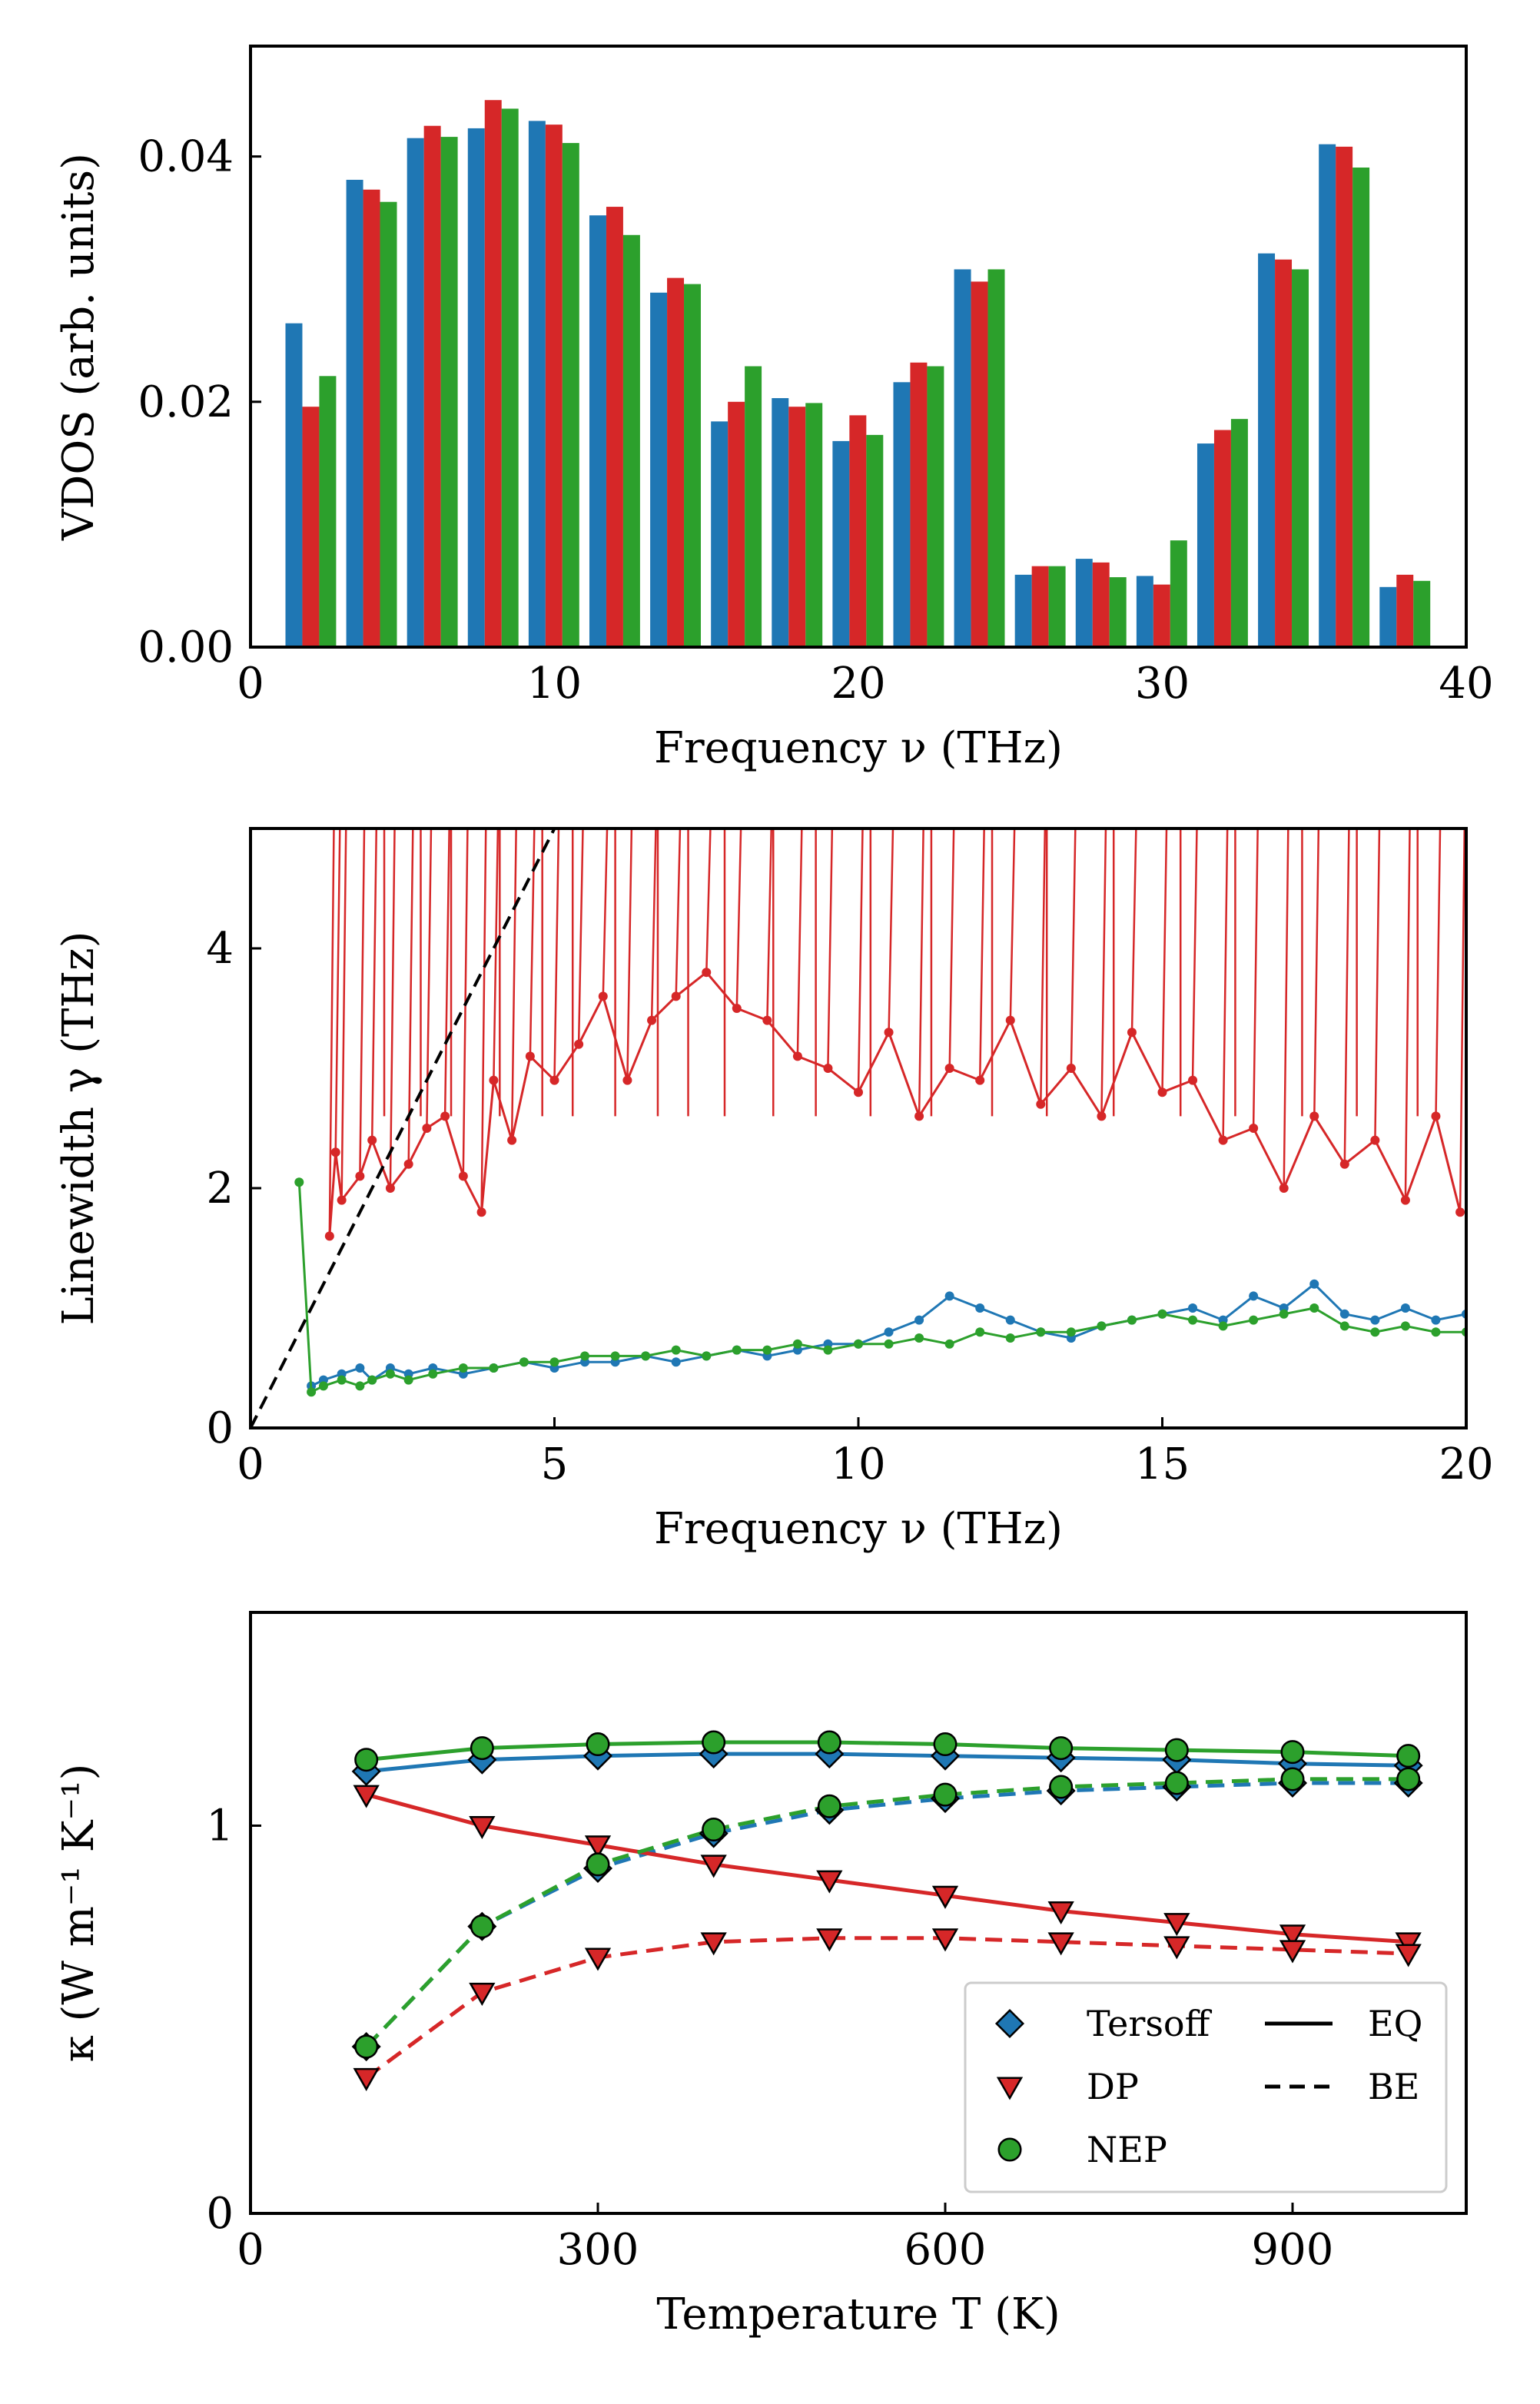  Describe the element at coordinates (186, 647) in the screenshot. I see `y-tick-label: 0.00` at that location.